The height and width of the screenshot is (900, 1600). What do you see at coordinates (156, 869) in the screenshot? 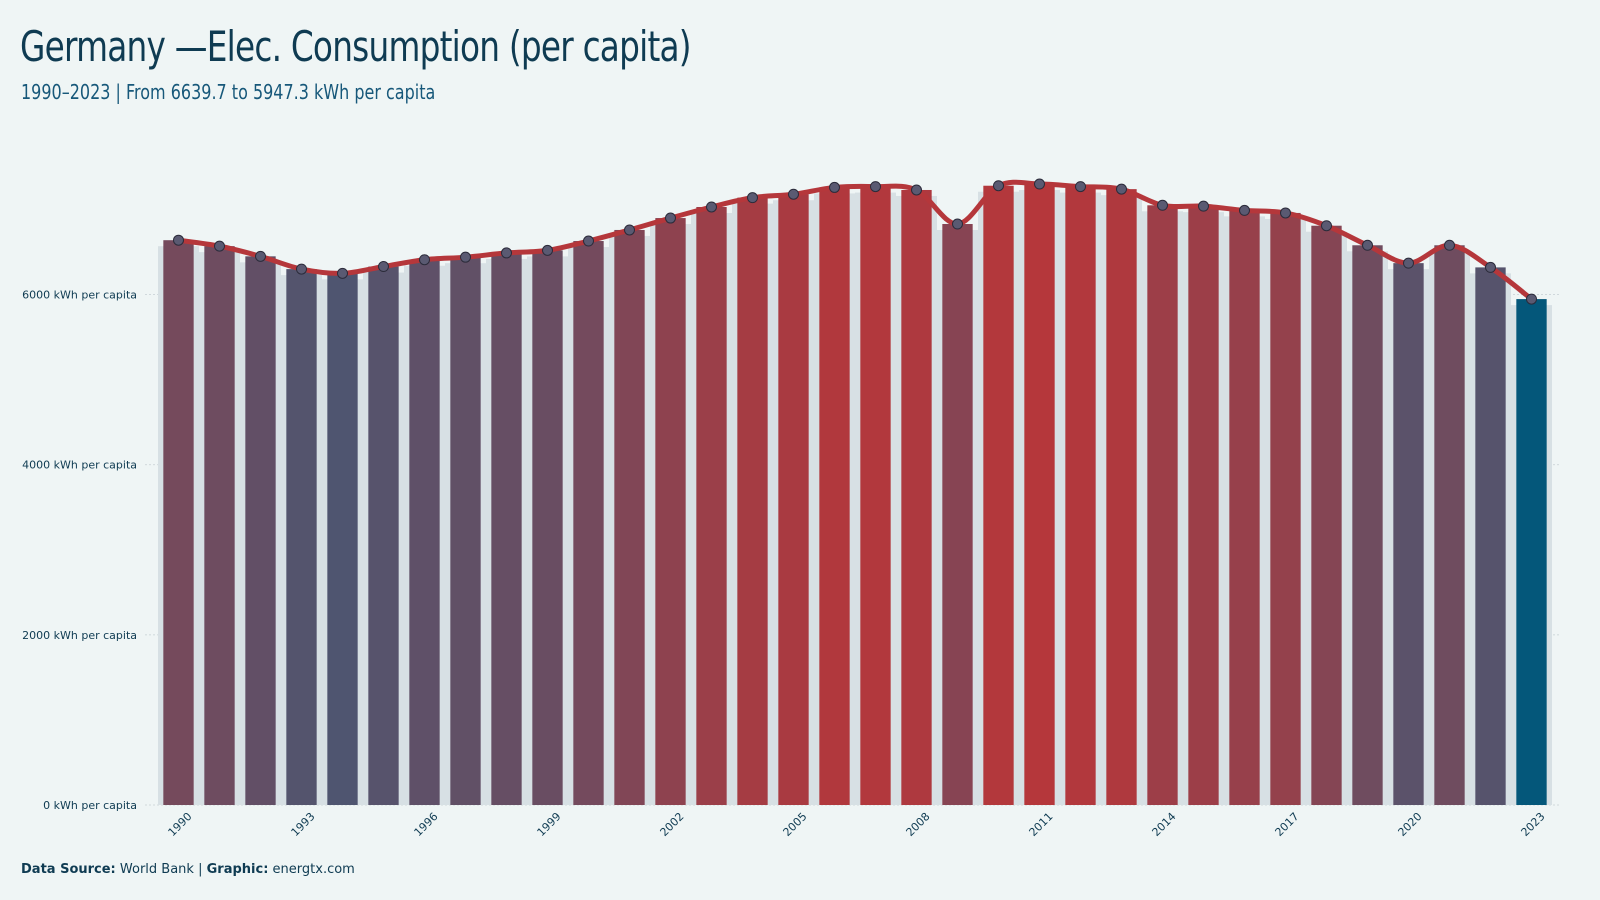
I see `source-value: World Bank` at bounding box center [156, 869].